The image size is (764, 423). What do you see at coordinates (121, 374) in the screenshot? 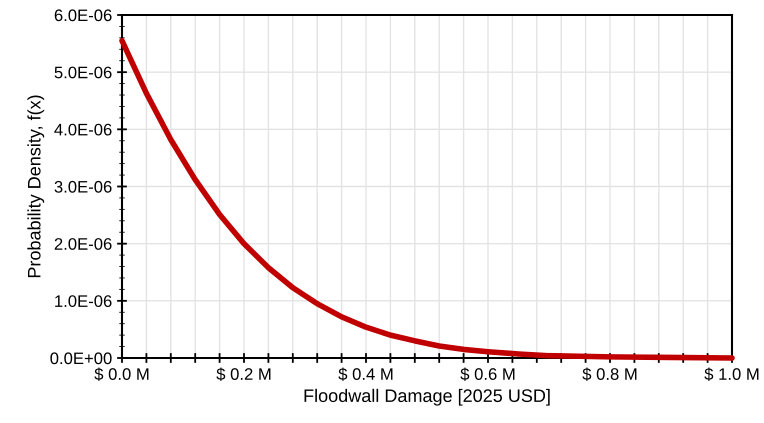
I see `x-tick-label: $ 0.0 M` at bounding box center [121, 374].